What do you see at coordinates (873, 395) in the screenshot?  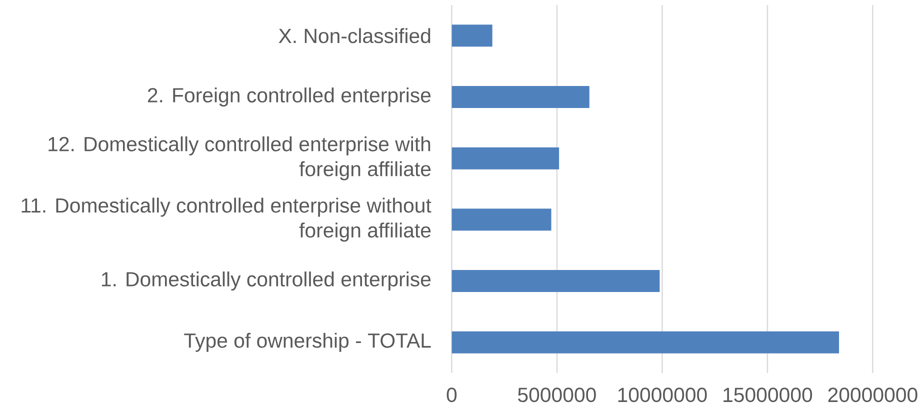 I see `x-tick-label: 20000000` at bounding box center [873, 395].